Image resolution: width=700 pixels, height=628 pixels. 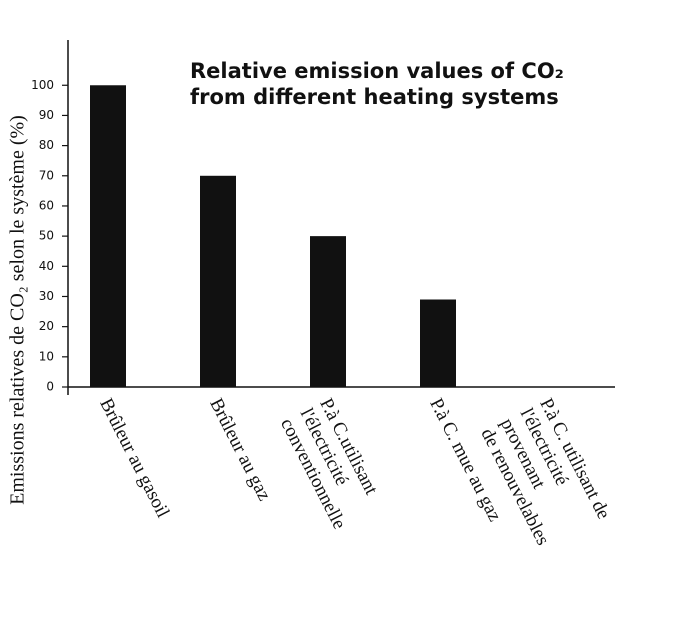 I want to click on y-tick-label: 80, so click(x=46, y=145).